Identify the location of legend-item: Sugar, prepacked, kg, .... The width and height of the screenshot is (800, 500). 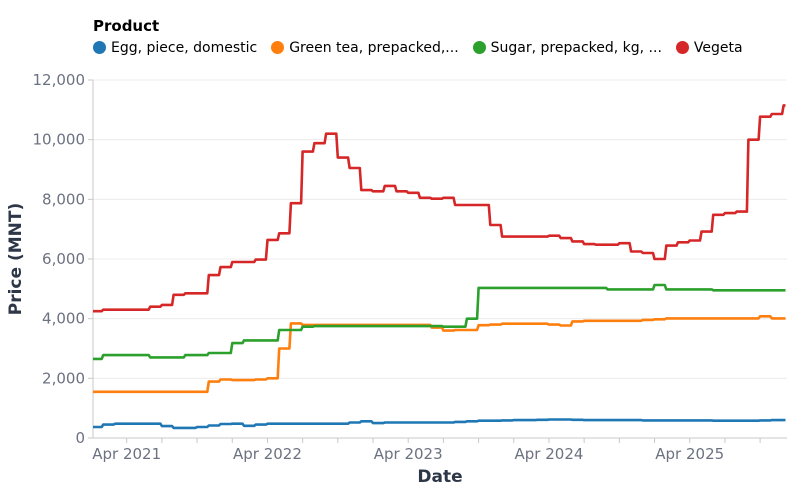
(567, 47).